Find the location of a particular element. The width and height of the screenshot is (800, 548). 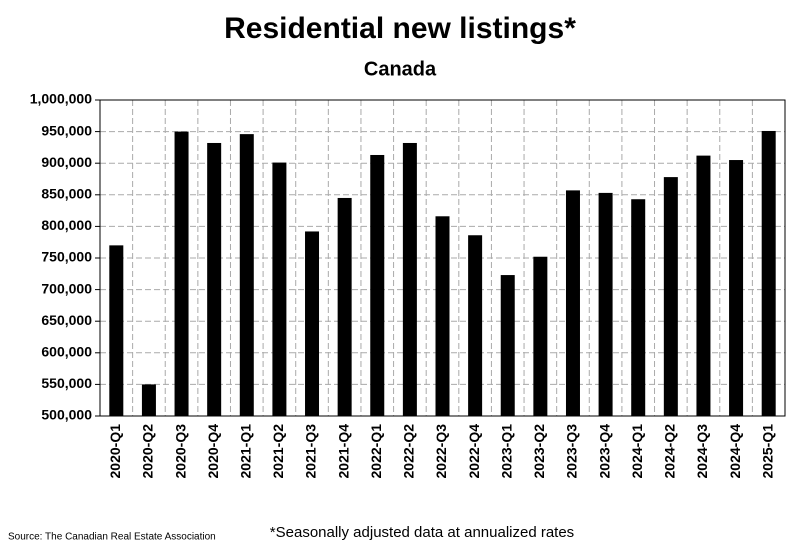

y-tick-label: 750,000 is located at coordinates (66, 257).